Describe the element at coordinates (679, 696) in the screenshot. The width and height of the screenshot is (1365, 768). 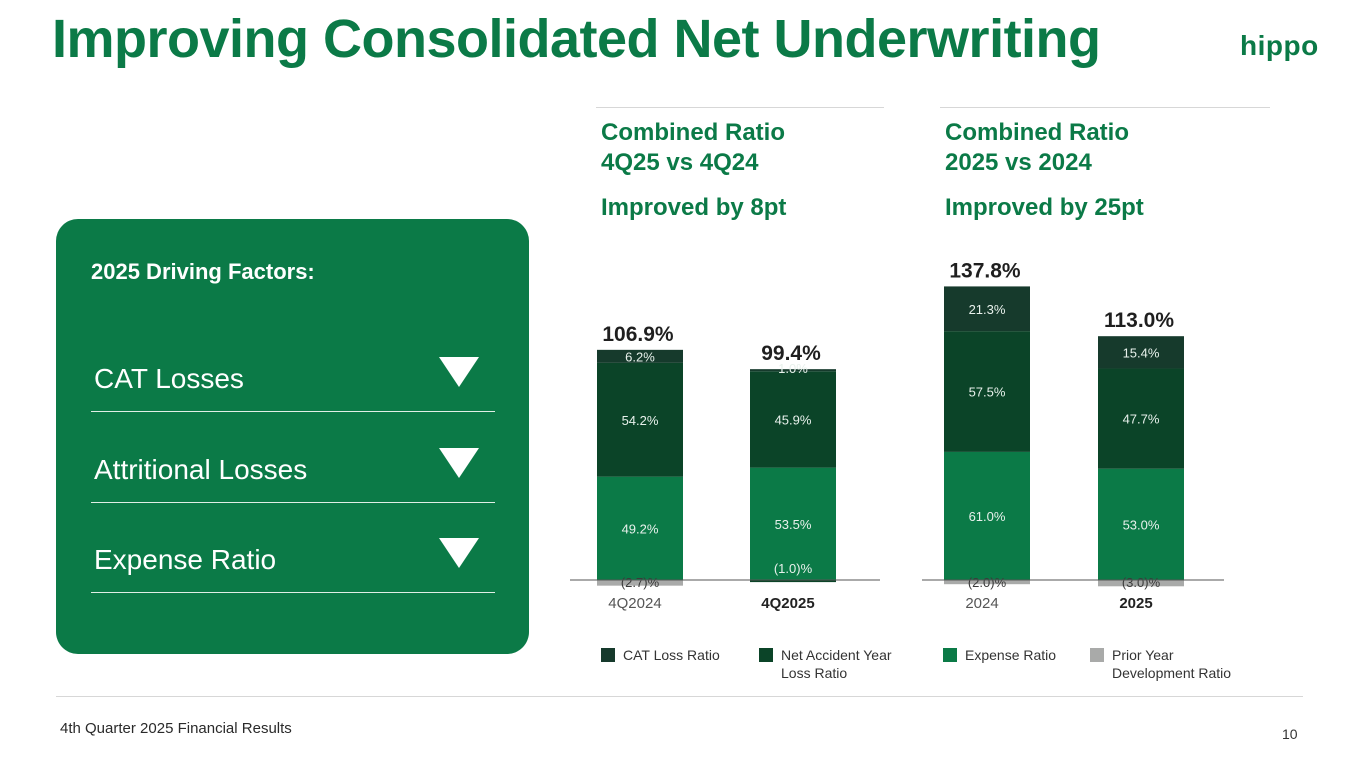
I see `footer-rule` at that location.